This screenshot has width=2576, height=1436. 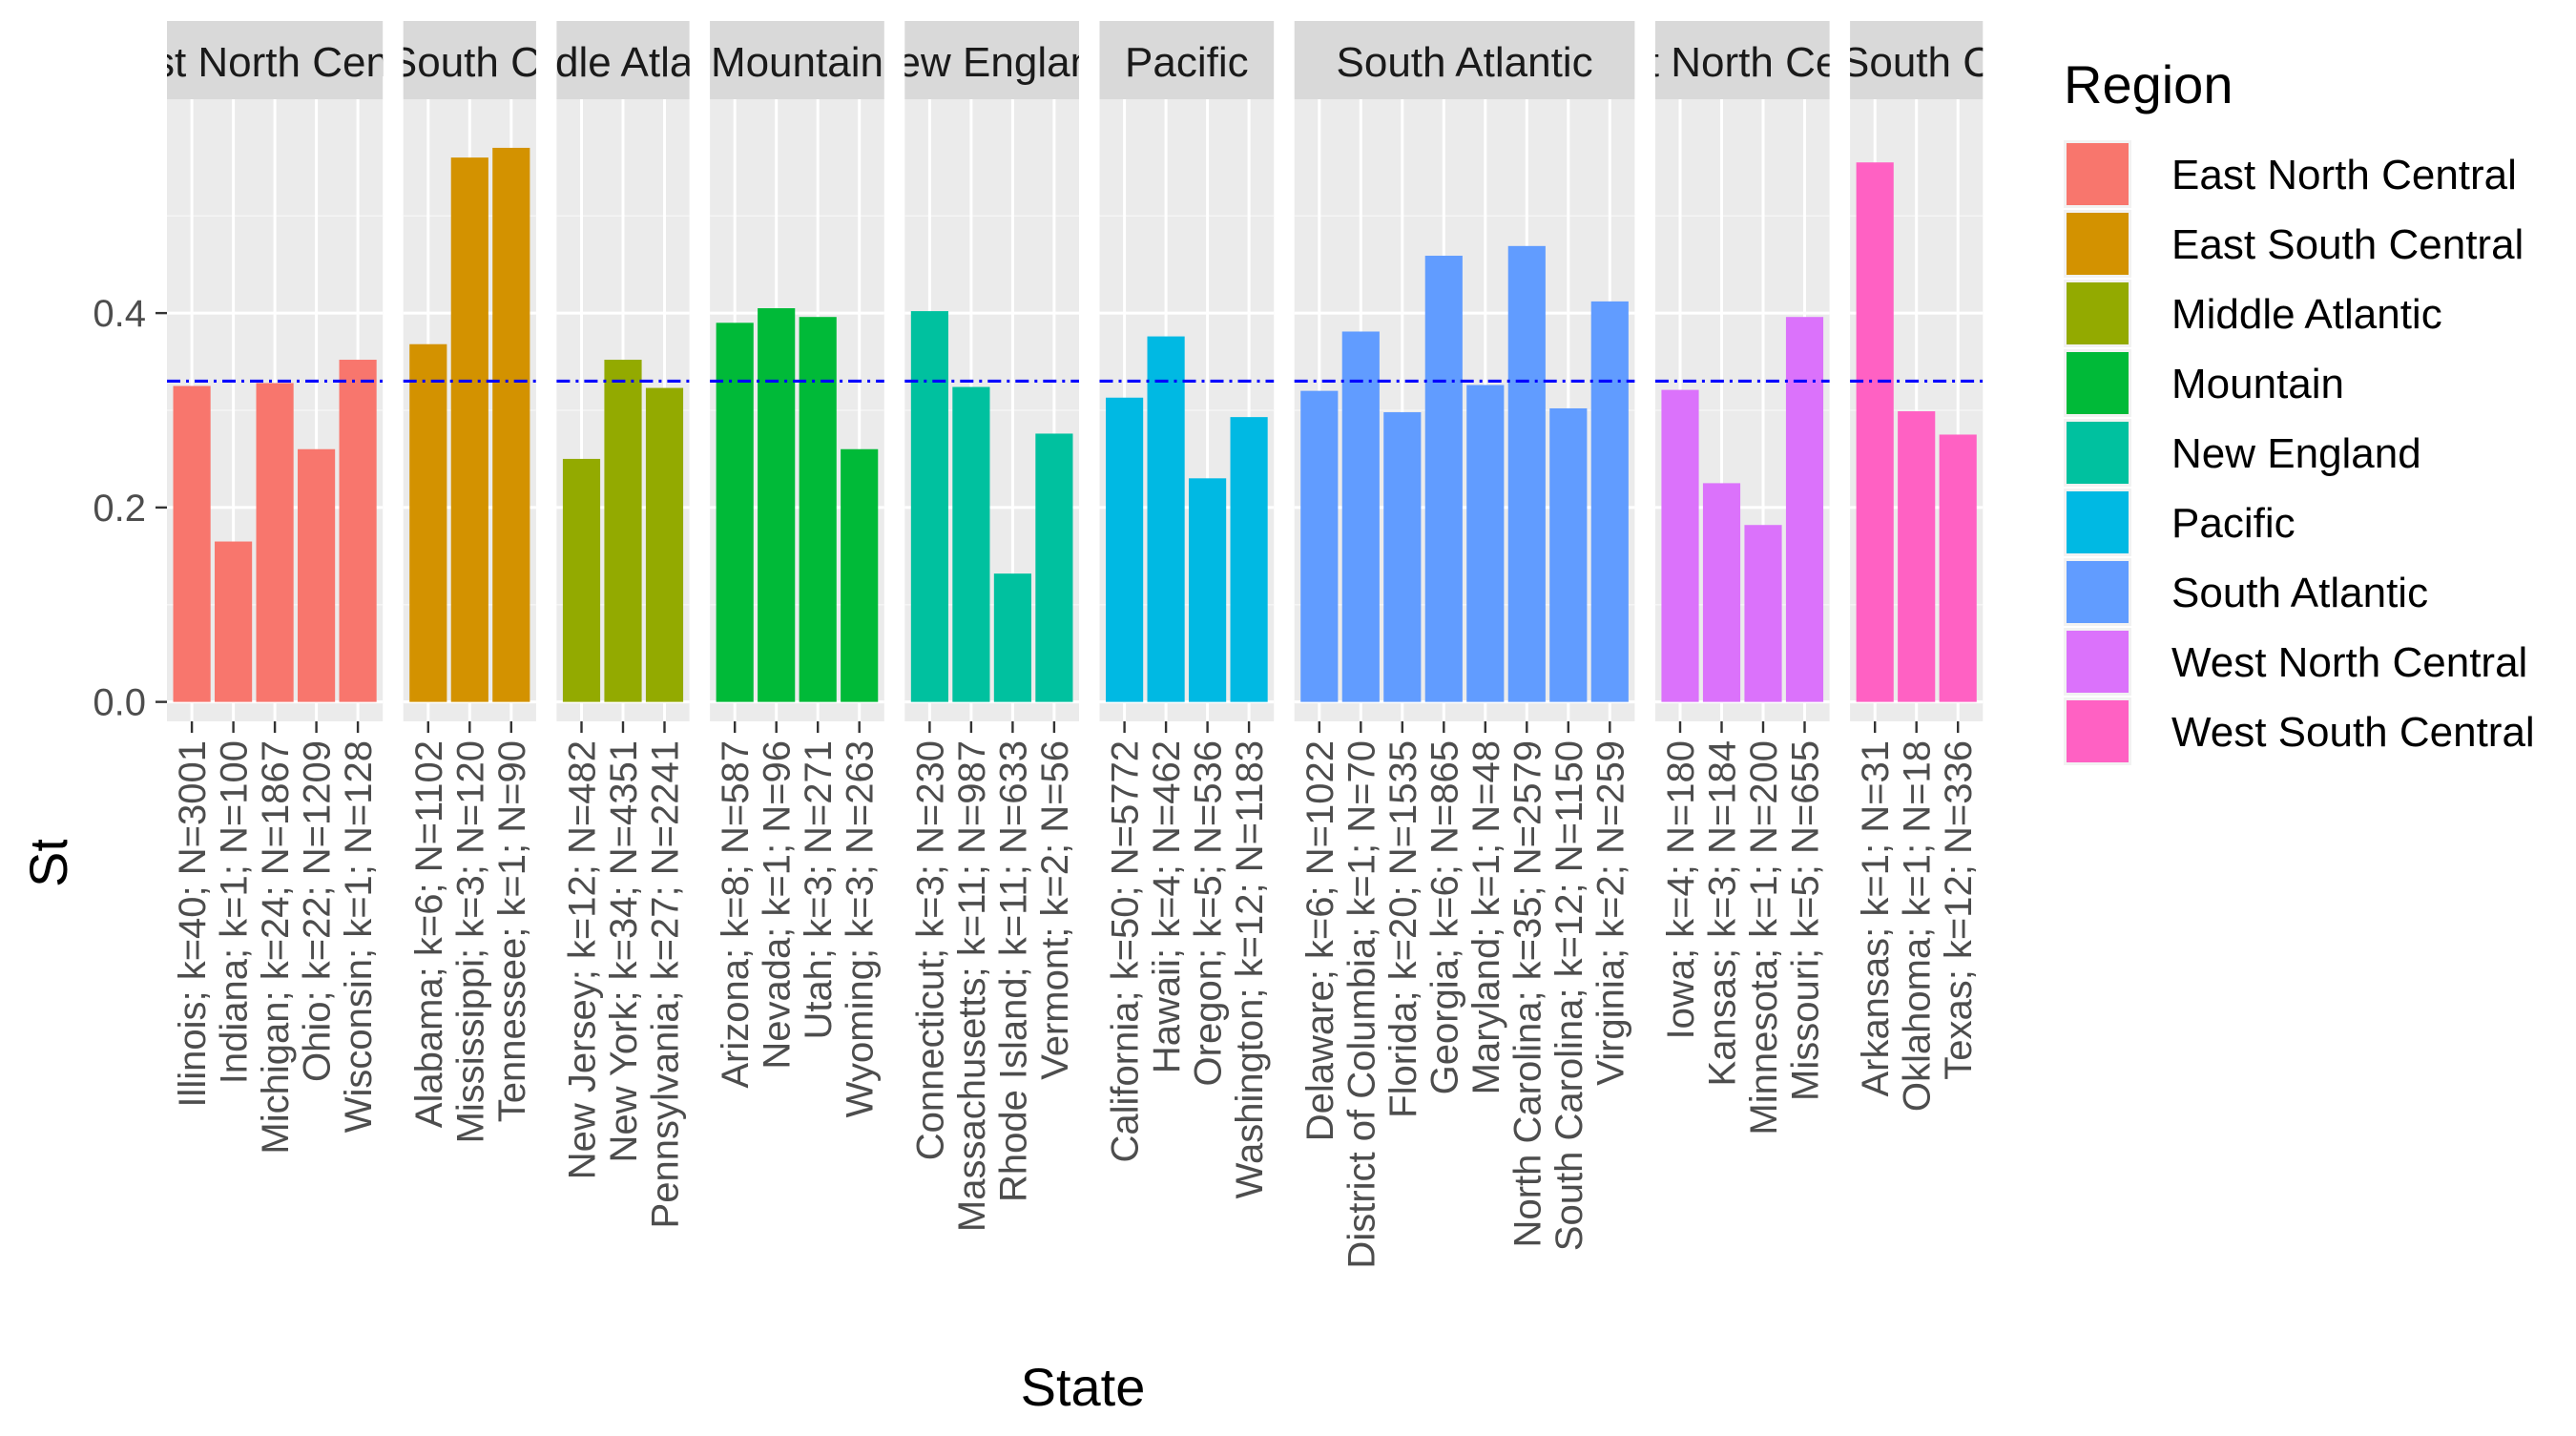 What do you see at coordinates (119, 509) in the screenshot?
I see `y-tick-label: 0.2` at bounding box center [119, 509].